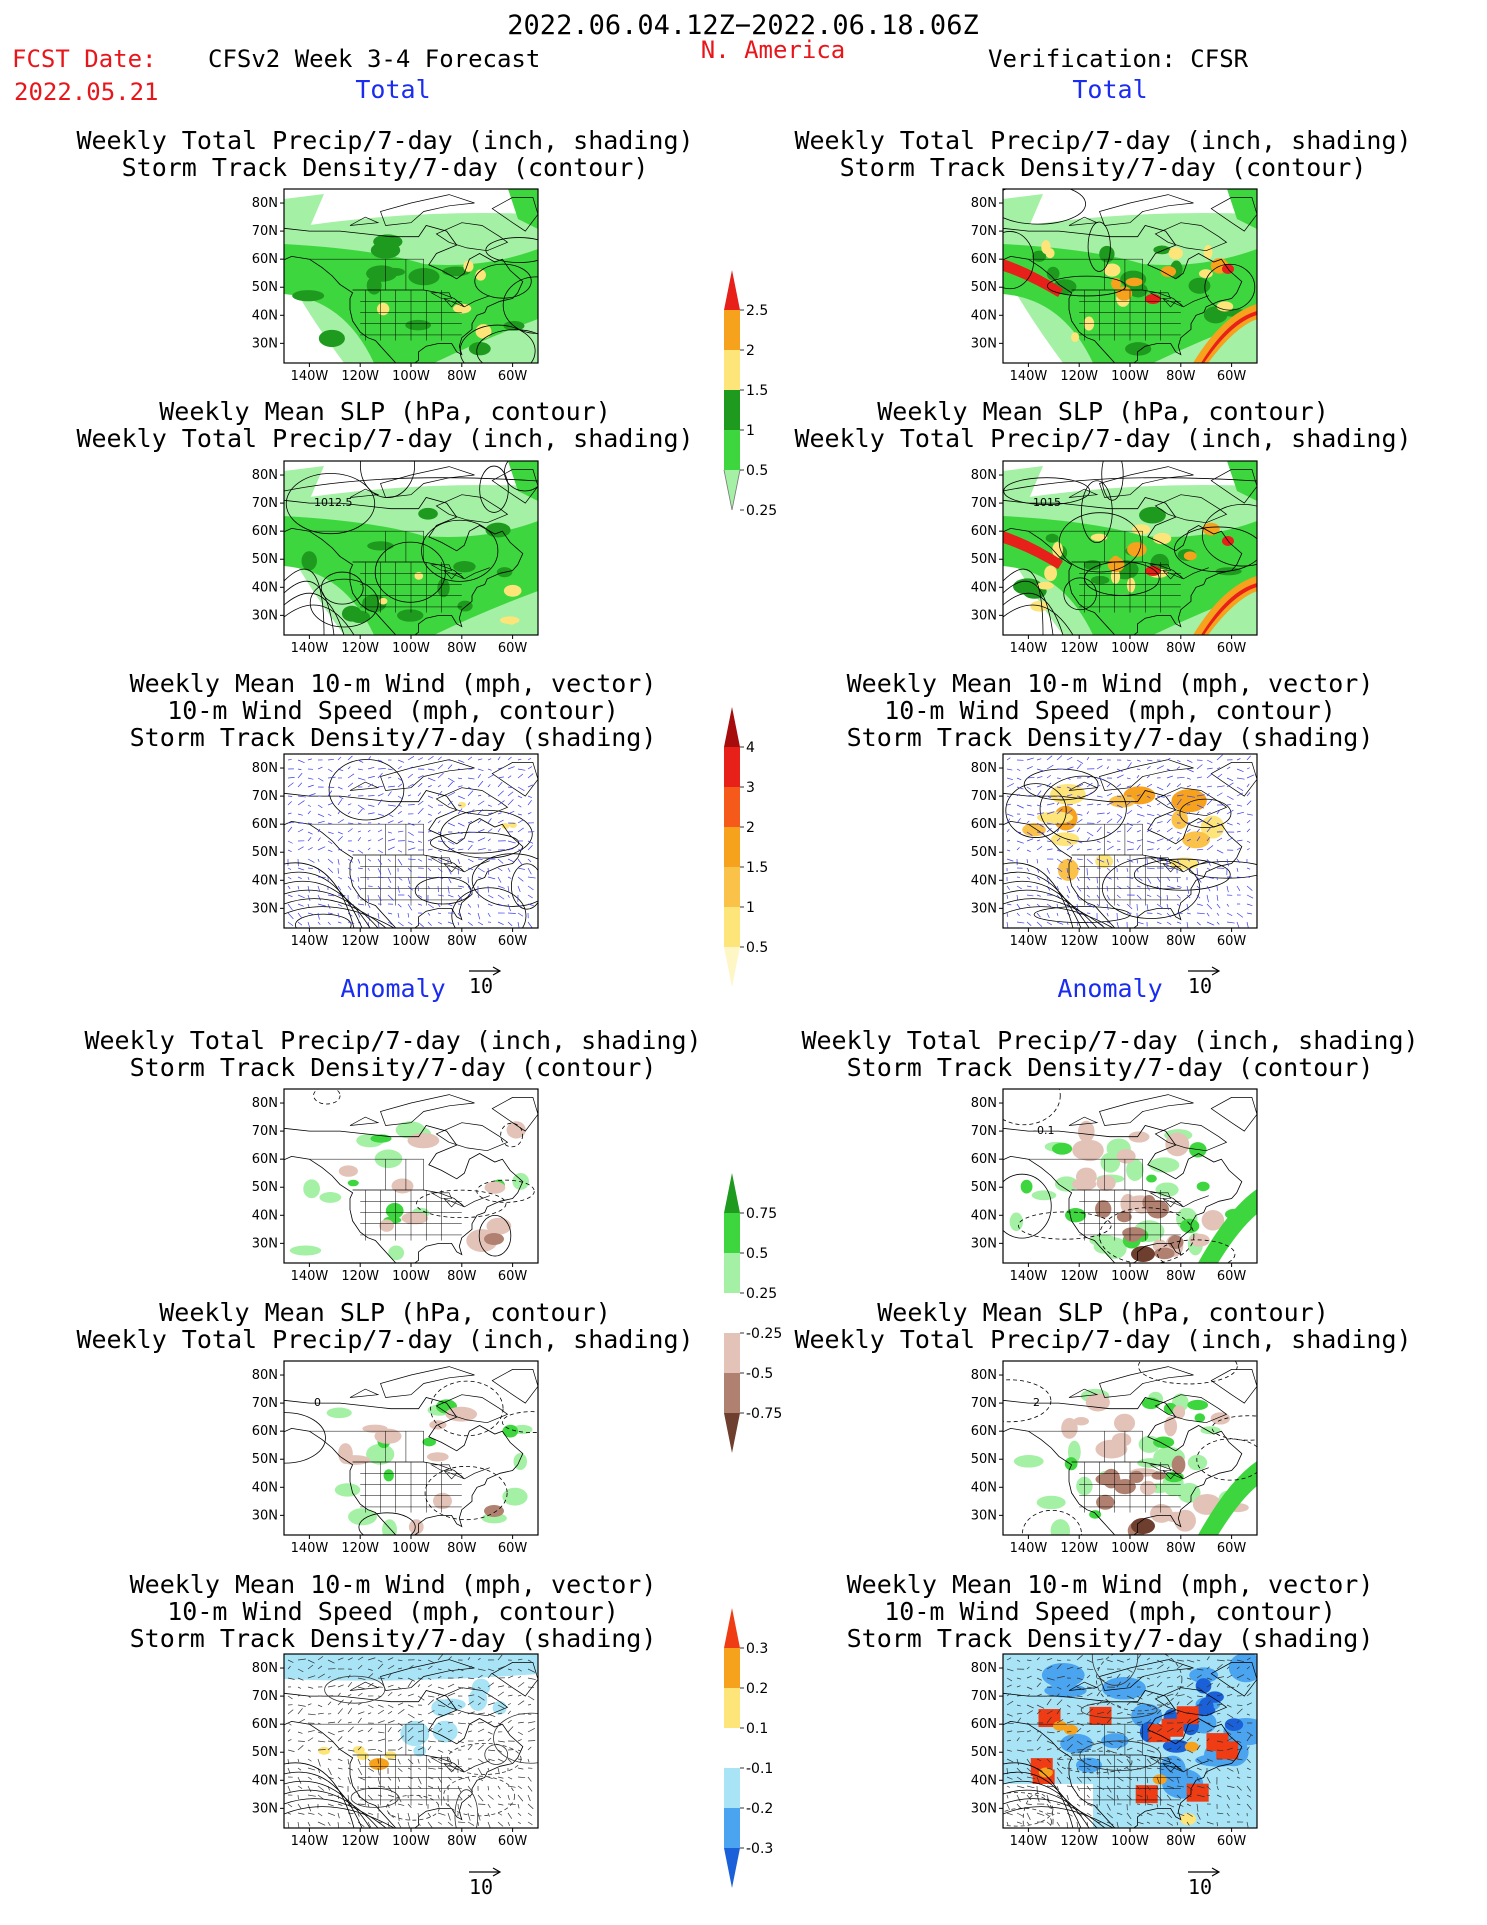  What do you see at coordinates (86, 92) in the screenshot?
I see `fcst-date: 2022.05.21` at bounding box center [86, 92].